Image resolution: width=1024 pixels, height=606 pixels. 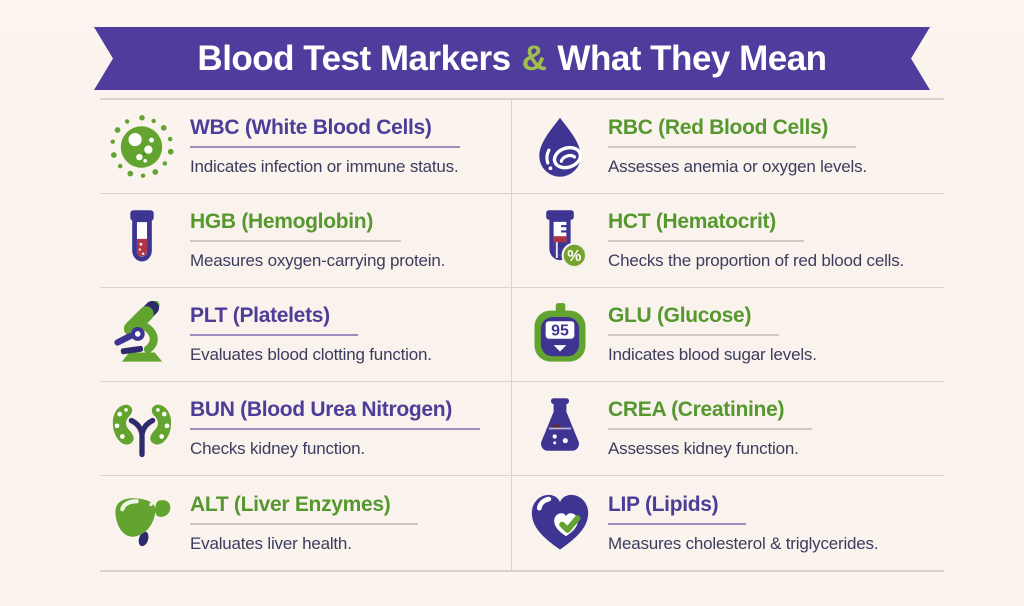 I want to click on marker-abbreviation: CREA, so click(x=637, y=409).